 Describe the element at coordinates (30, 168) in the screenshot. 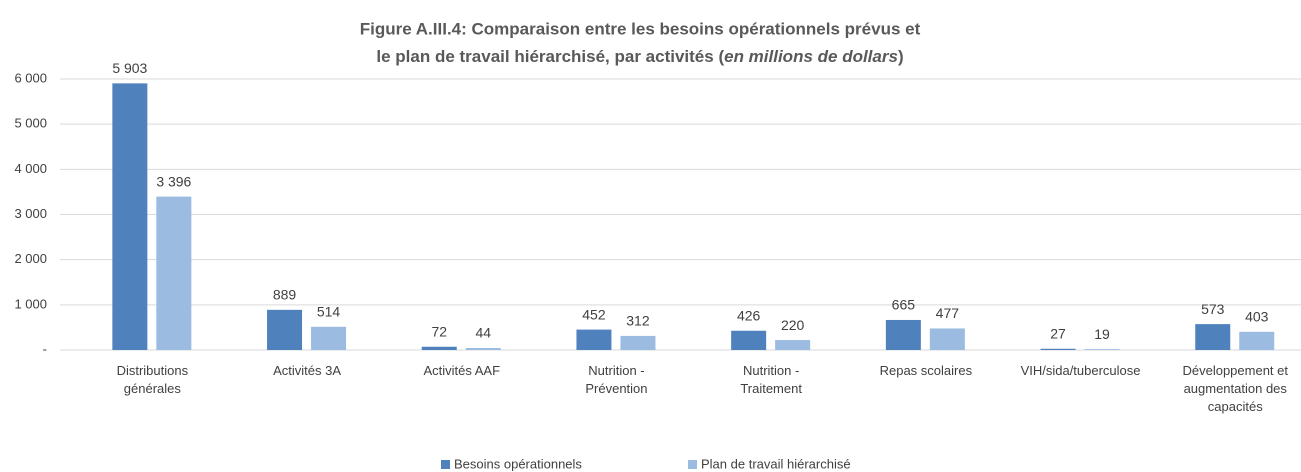

I see `y-tick-label: 4 000` at that location.